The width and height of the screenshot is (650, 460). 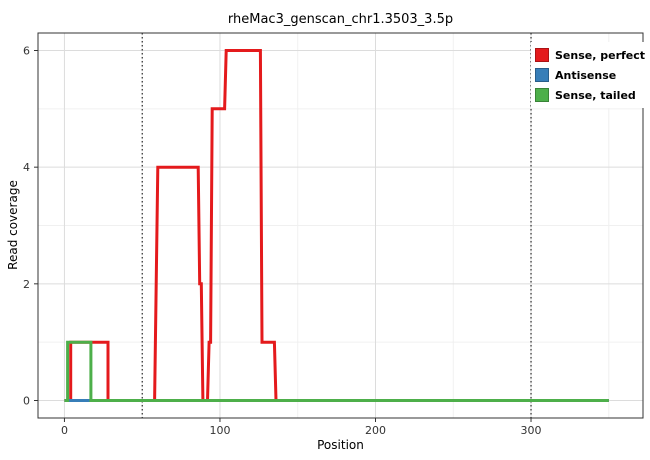 I want to click on legend: Sense, perfect Antisense Sense, tailed, so click(x=590, y=75).